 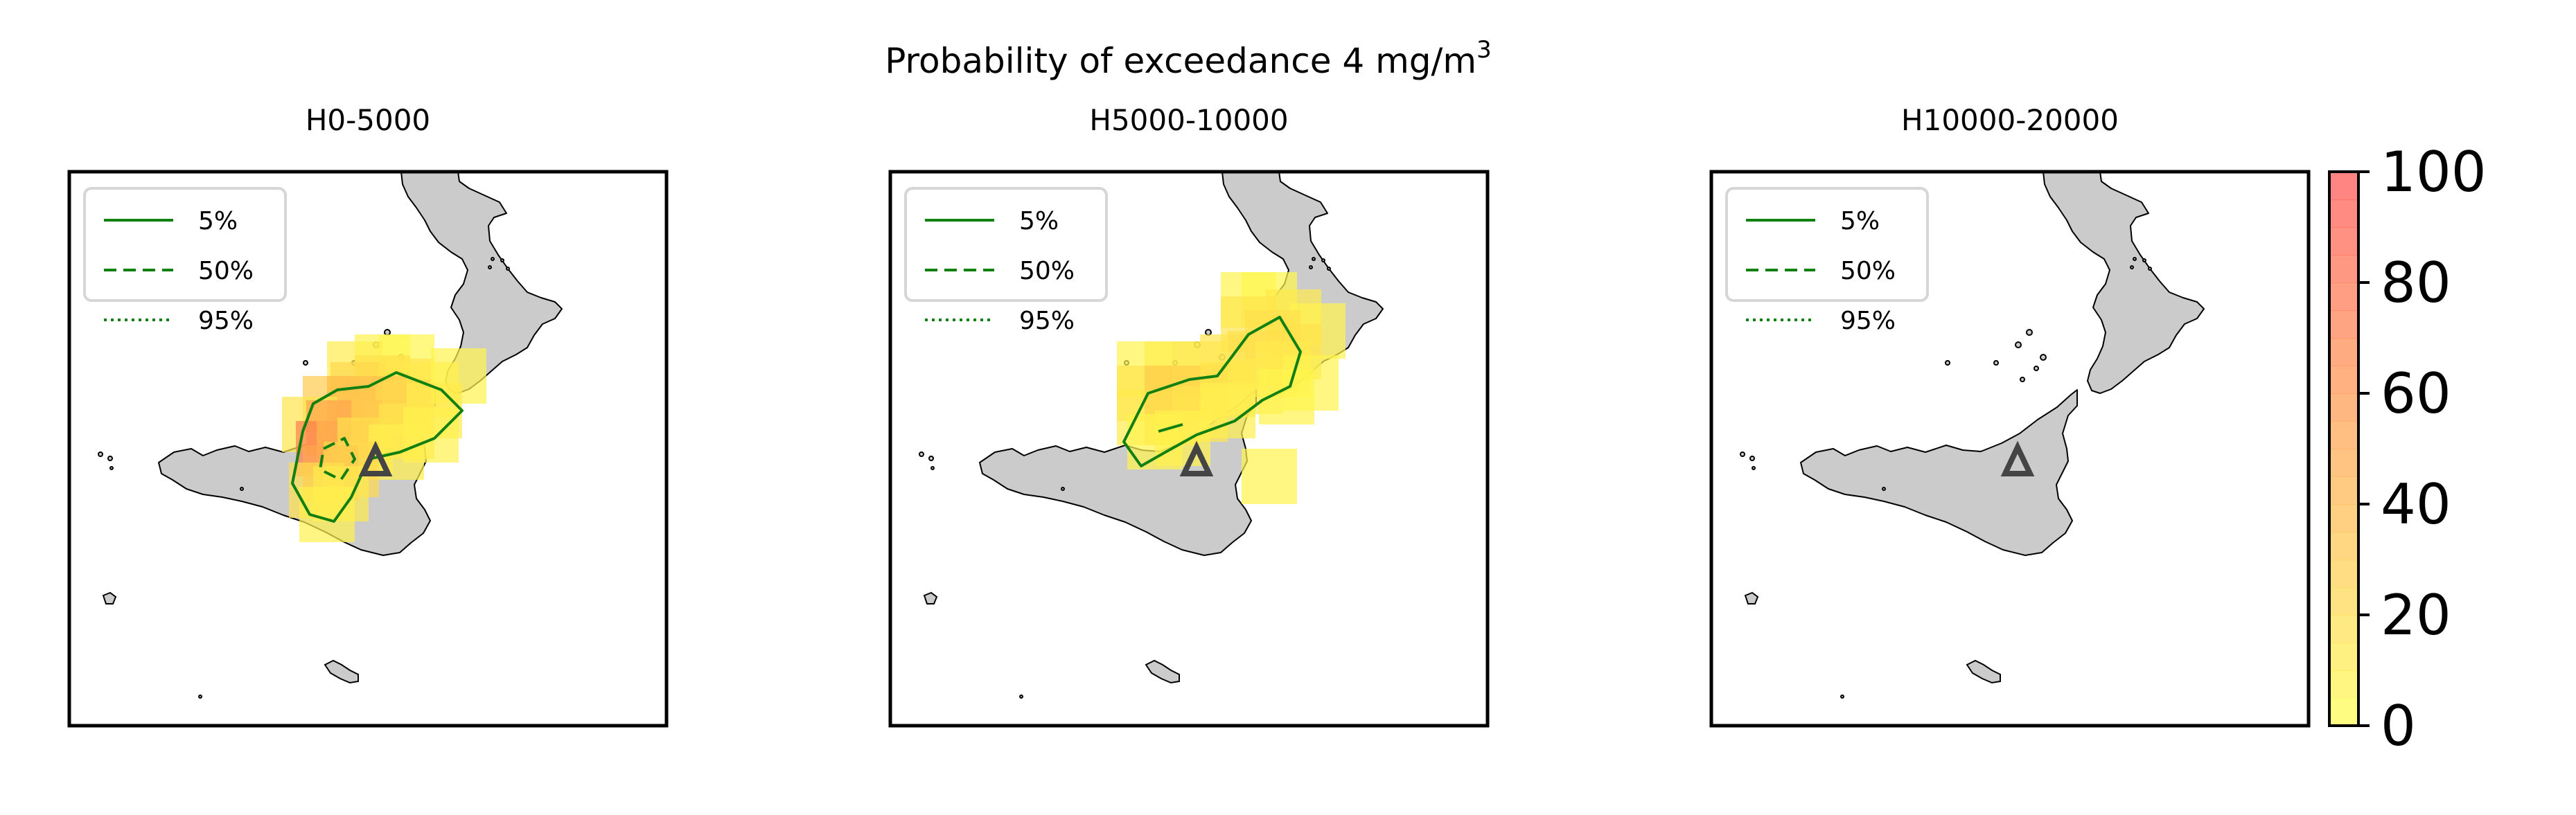 I want to click on panel-title: H0-5000, so click(x=368, y=120).